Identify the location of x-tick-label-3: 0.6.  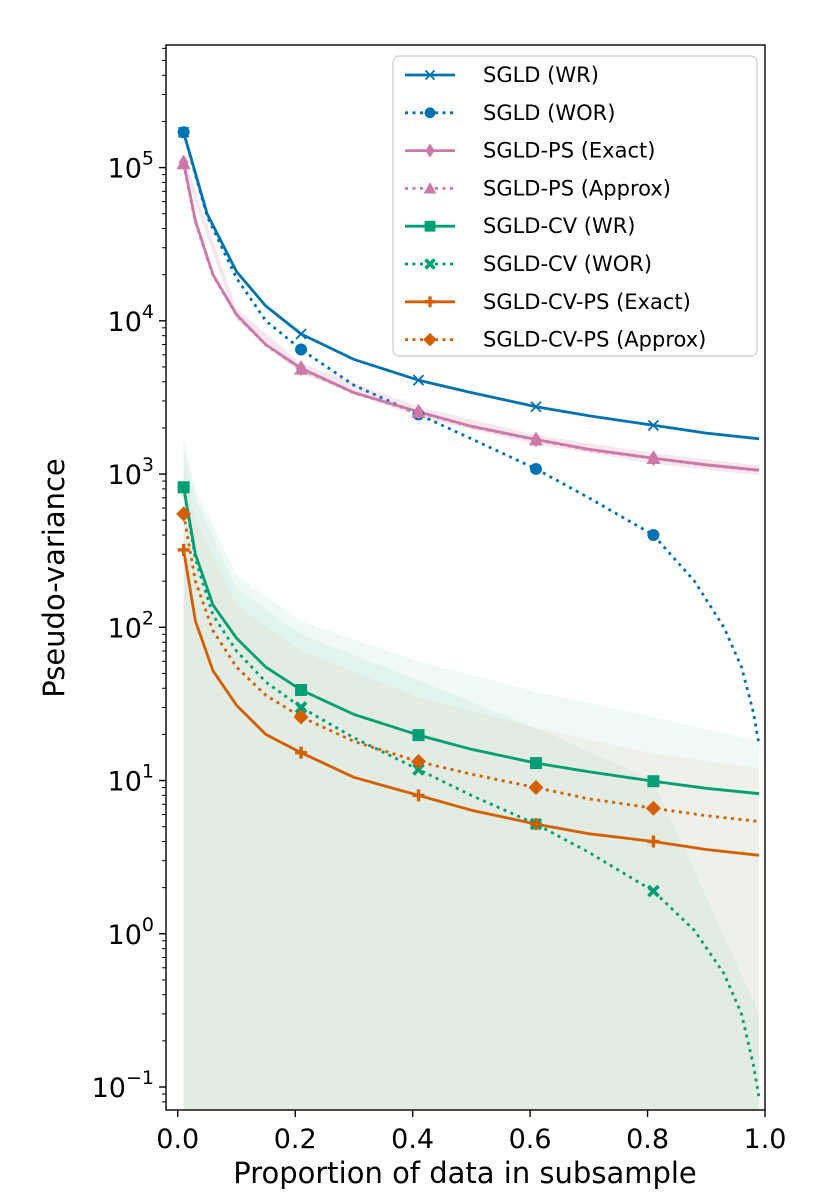
(530, 1139).